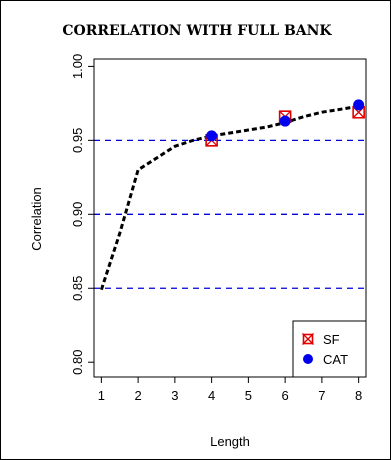 The height and width of the screenshot is (460, 391). What do you see at coordinates (321, 395) in the screenshot?
I see `x-tick-label-6: 7` at bounding box center [321, 395].